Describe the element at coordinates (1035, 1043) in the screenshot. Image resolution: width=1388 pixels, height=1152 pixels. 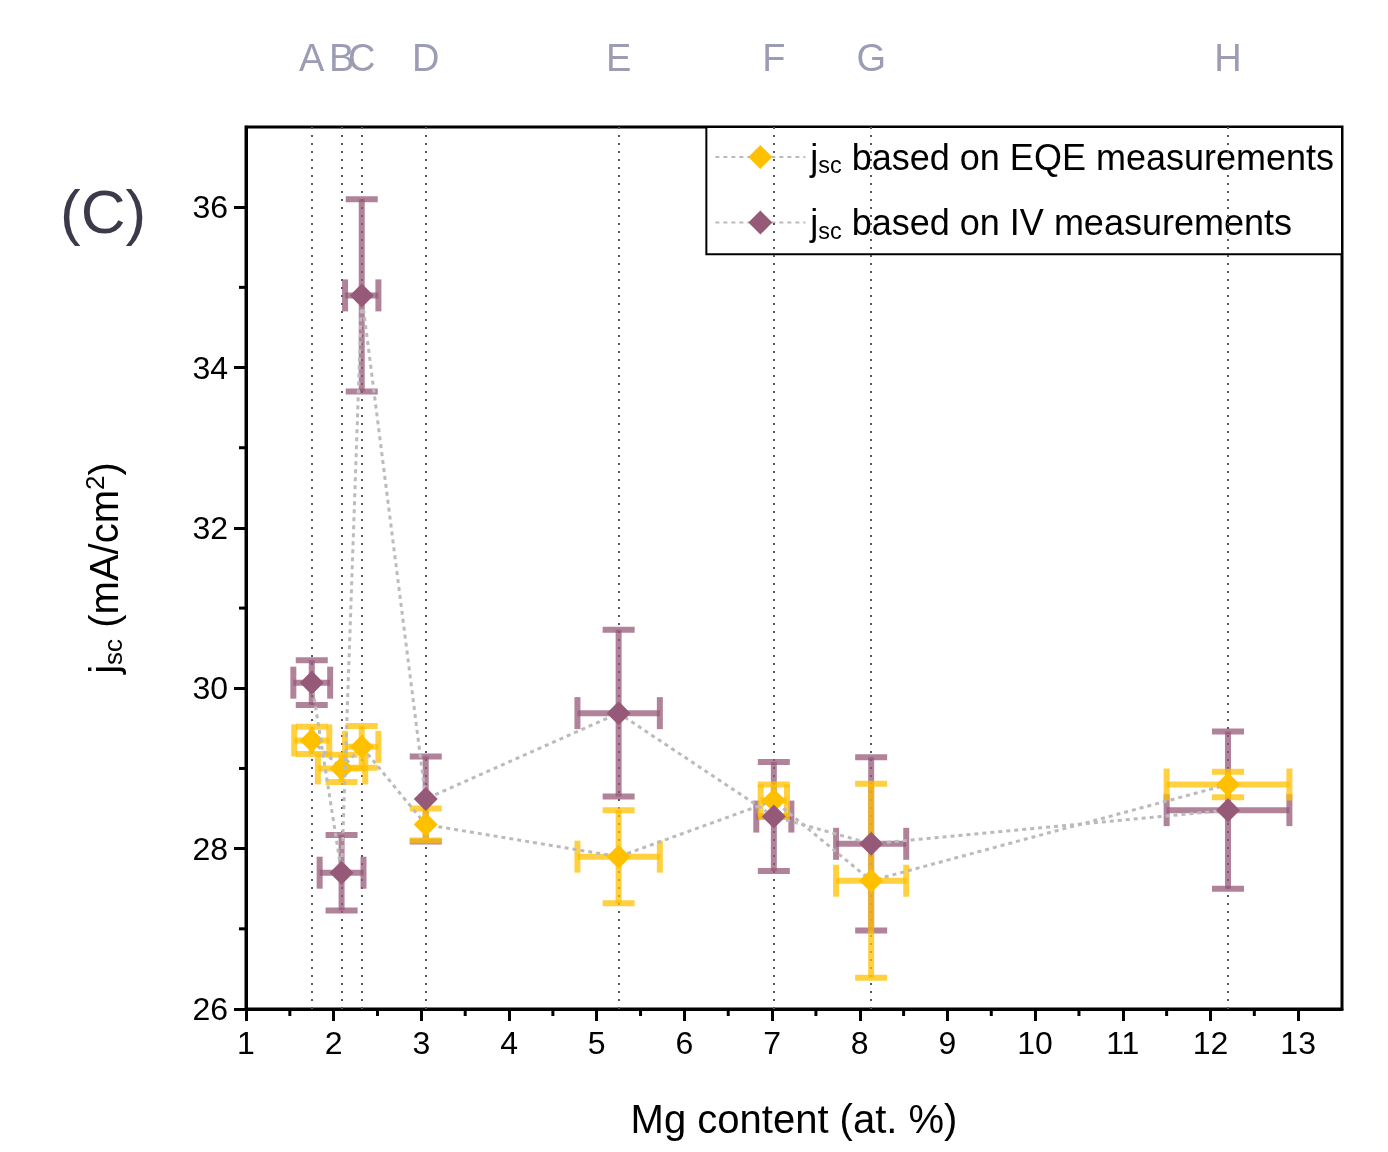
I see `x-tick-label: 10` at that location.